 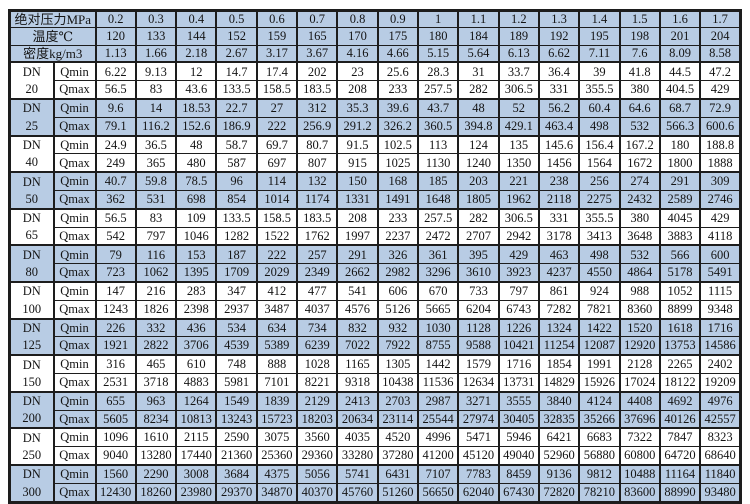 What do you see at coordinates (438, 107) in the screenshot?
I see `dn-25-qmin-value: 43.7` at bounding box center [438, 107].